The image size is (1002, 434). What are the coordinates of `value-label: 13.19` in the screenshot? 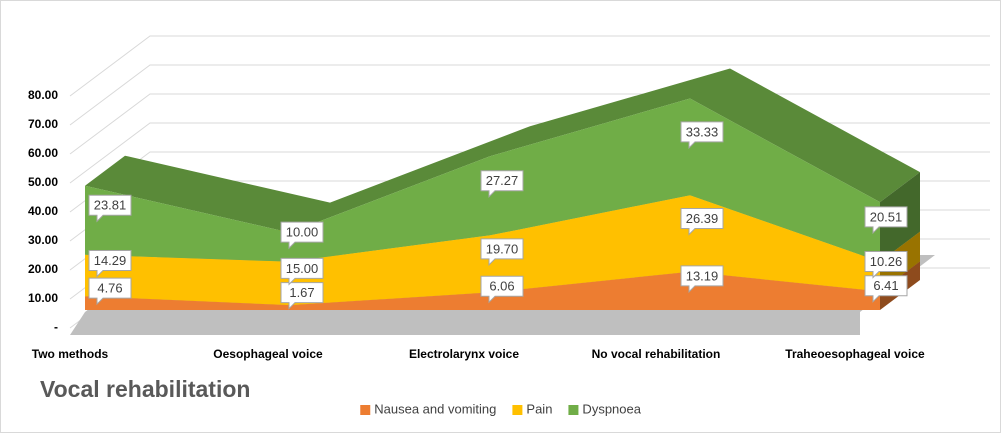 It's located at (702, 279).